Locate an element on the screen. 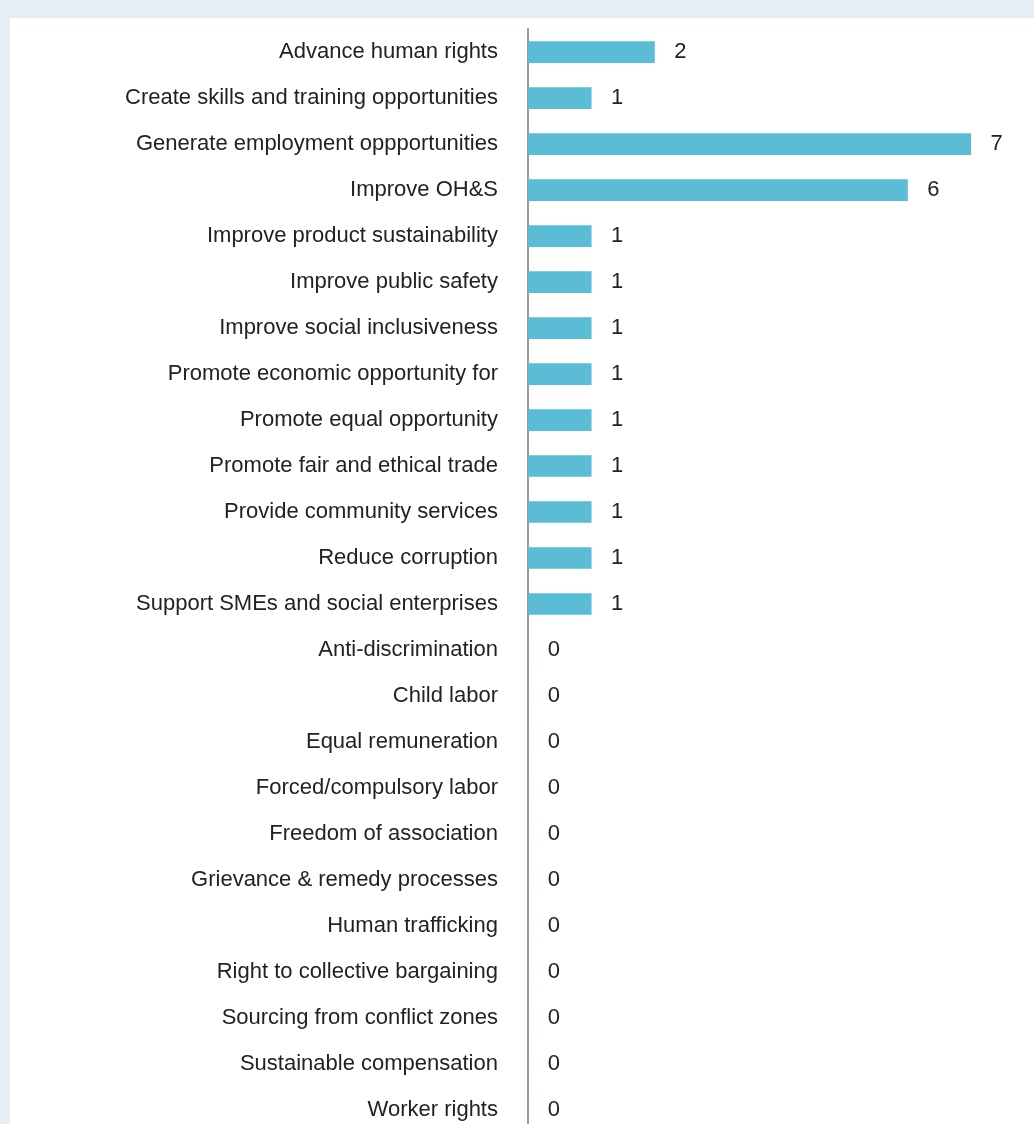 The image size is (1034, 1124). y-tick-label: Reduce corruption is located at coordinates (408, 557).